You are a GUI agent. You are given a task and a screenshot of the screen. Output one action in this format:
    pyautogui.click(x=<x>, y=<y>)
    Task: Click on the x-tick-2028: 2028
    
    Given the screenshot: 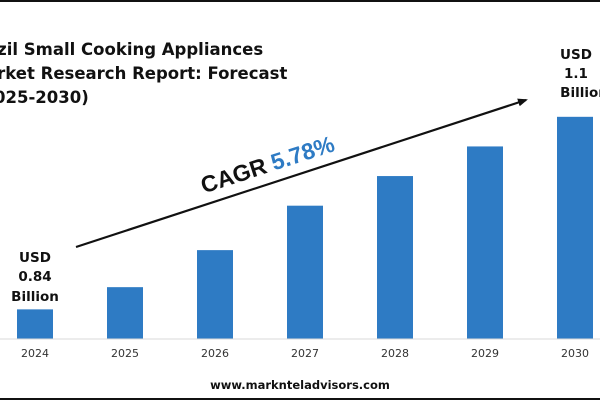 What is the action you would take?
    pyautogui.click(x=395, y=353)
    